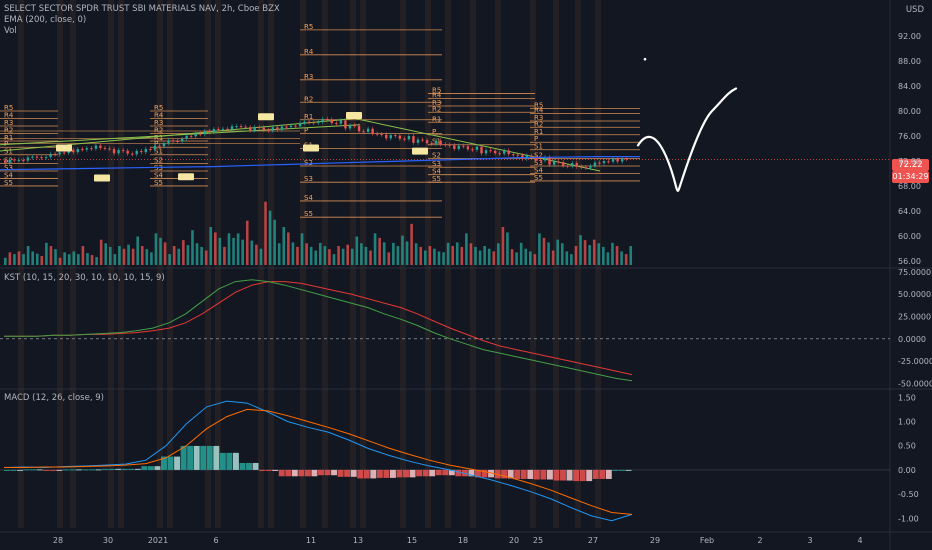 This screenshot has height=550, width=932. I want to click on kst-series-line, so click(318, 328).